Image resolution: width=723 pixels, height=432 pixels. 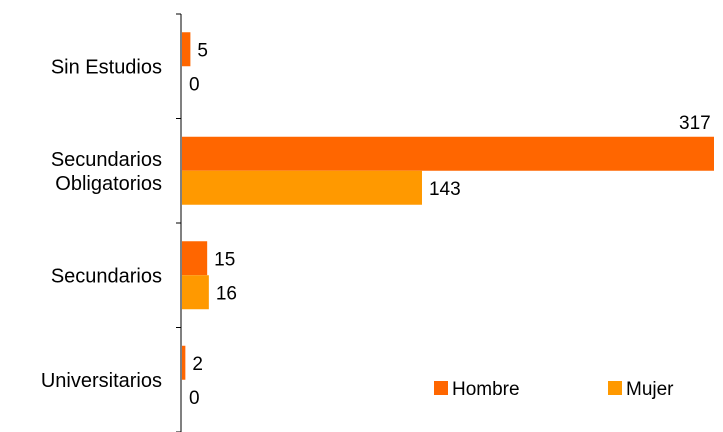 What do you see at coordinates (106, 276) in the screenshot?
I see `category-label: Secundarios` at bounding box center [106, 276].